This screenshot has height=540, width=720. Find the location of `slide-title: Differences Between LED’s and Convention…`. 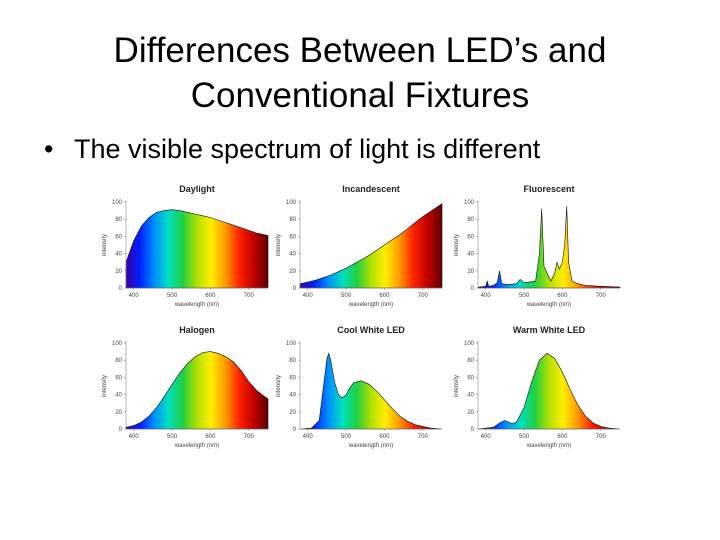

slide-title: Differences Between LED’s and Convention… is located at coordinates (360, 73).